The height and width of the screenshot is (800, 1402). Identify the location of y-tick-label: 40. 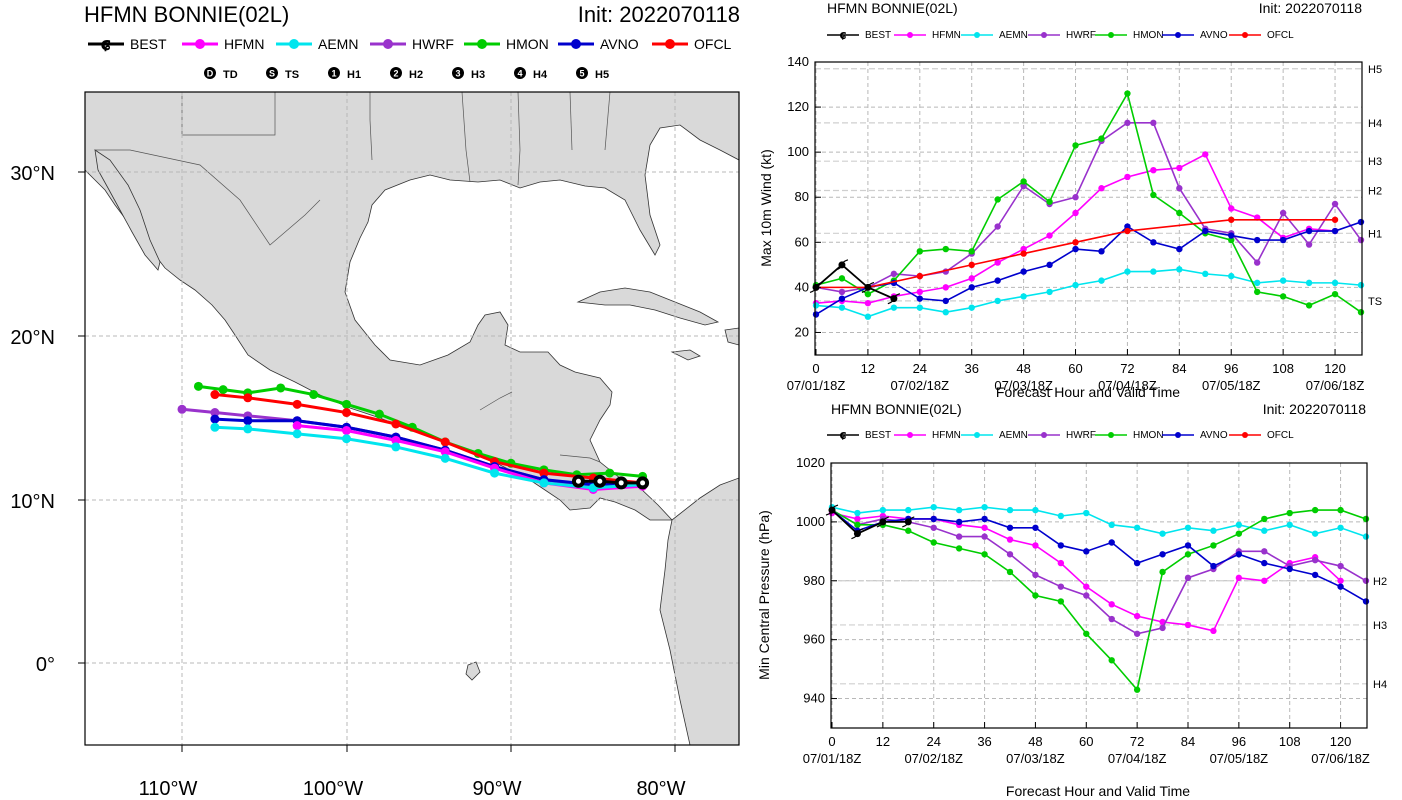
(802, 286).